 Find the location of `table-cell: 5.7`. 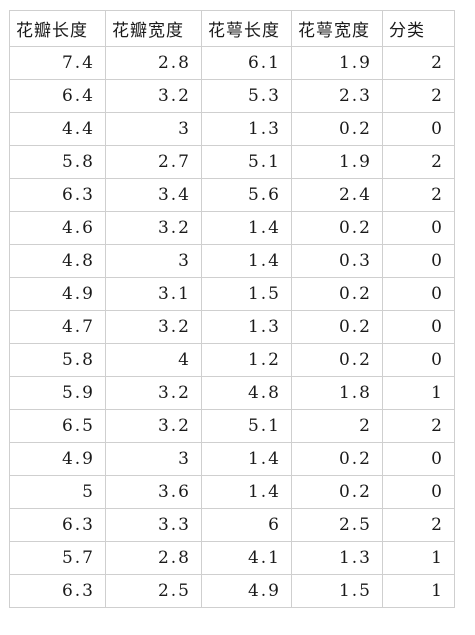

table-cell: 5.7 is located at coordinates (57, 558).